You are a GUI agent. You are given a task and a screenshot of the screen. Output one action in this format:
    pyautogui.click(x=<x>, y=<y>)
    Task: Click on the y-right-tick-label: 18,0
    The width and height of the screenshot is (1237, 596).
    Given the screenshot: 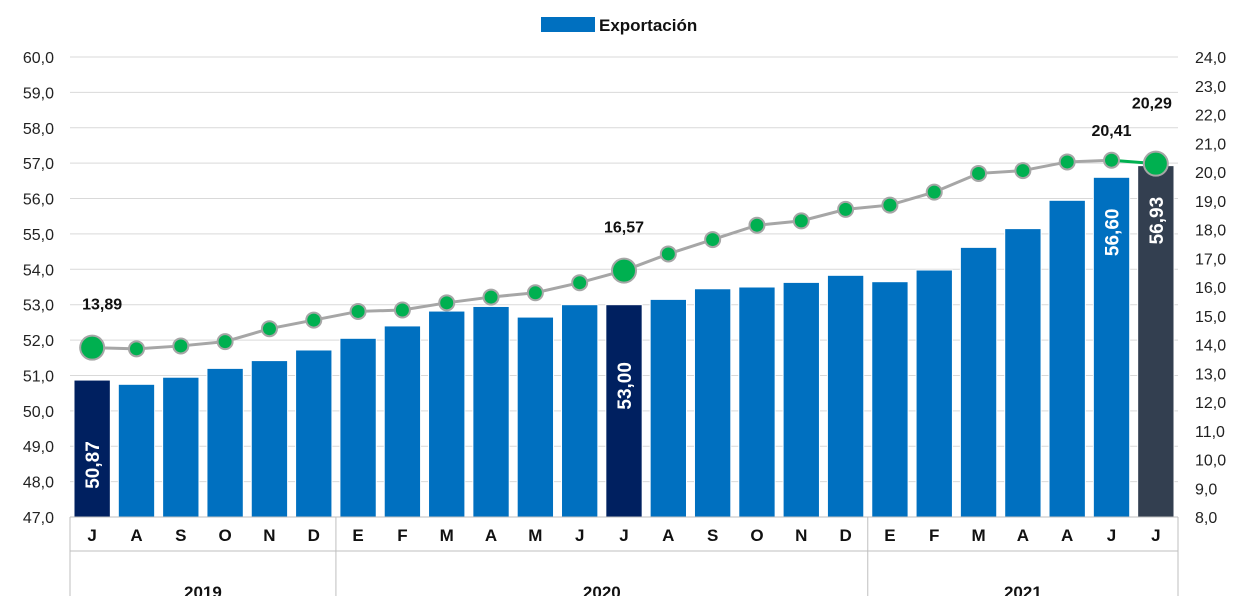 What is the action you would take?
    pyautogui.click(x=1210, y=231)
    